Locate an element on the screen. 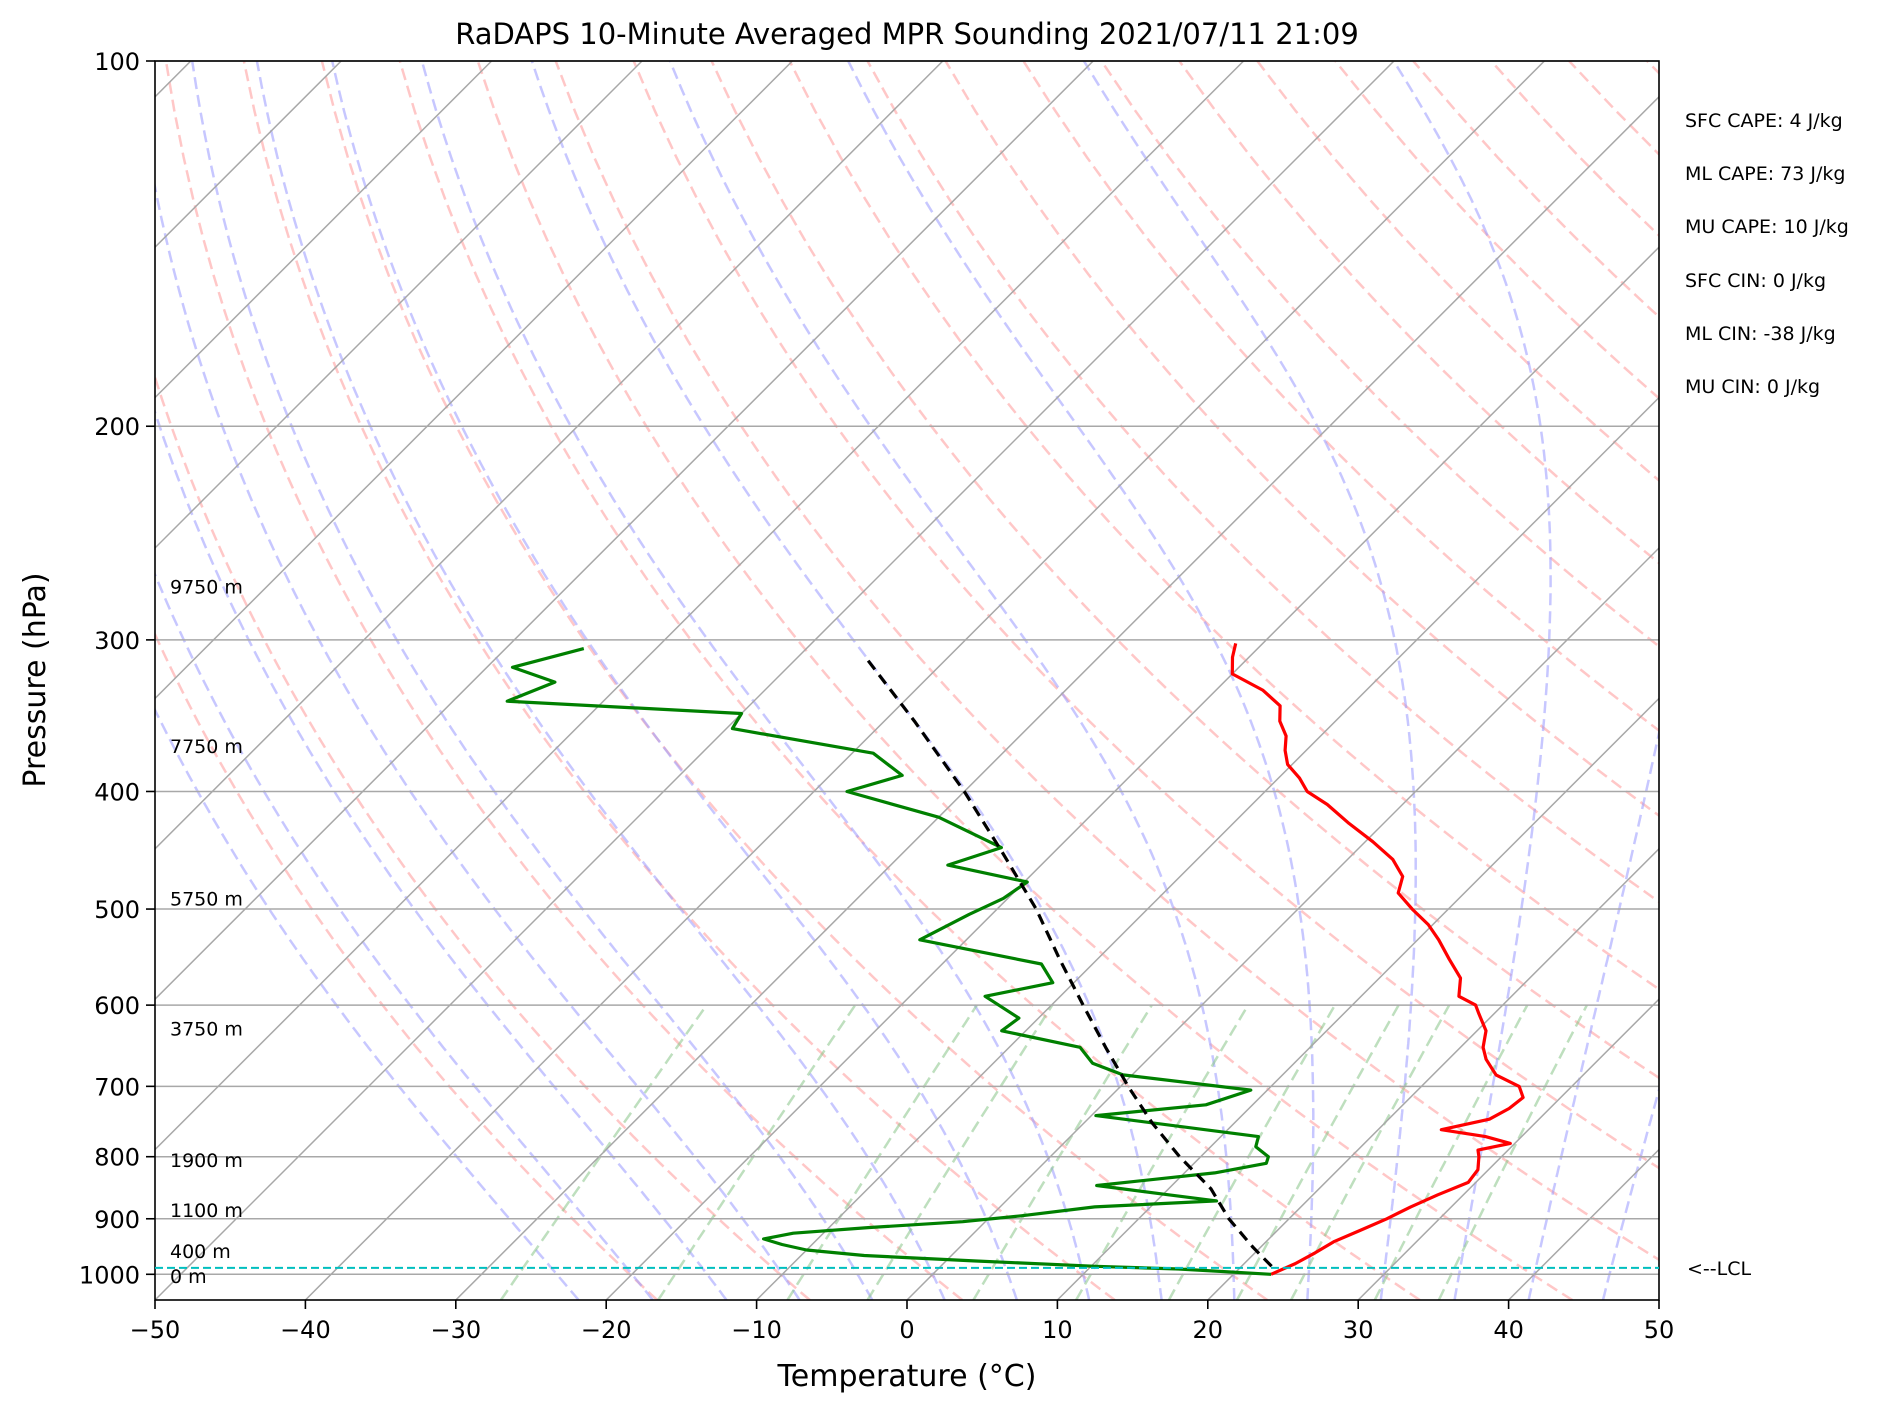 The height and width of the screenshot is (1406, 1889). height-label: 400 m is located at coordinates (200, 1252).